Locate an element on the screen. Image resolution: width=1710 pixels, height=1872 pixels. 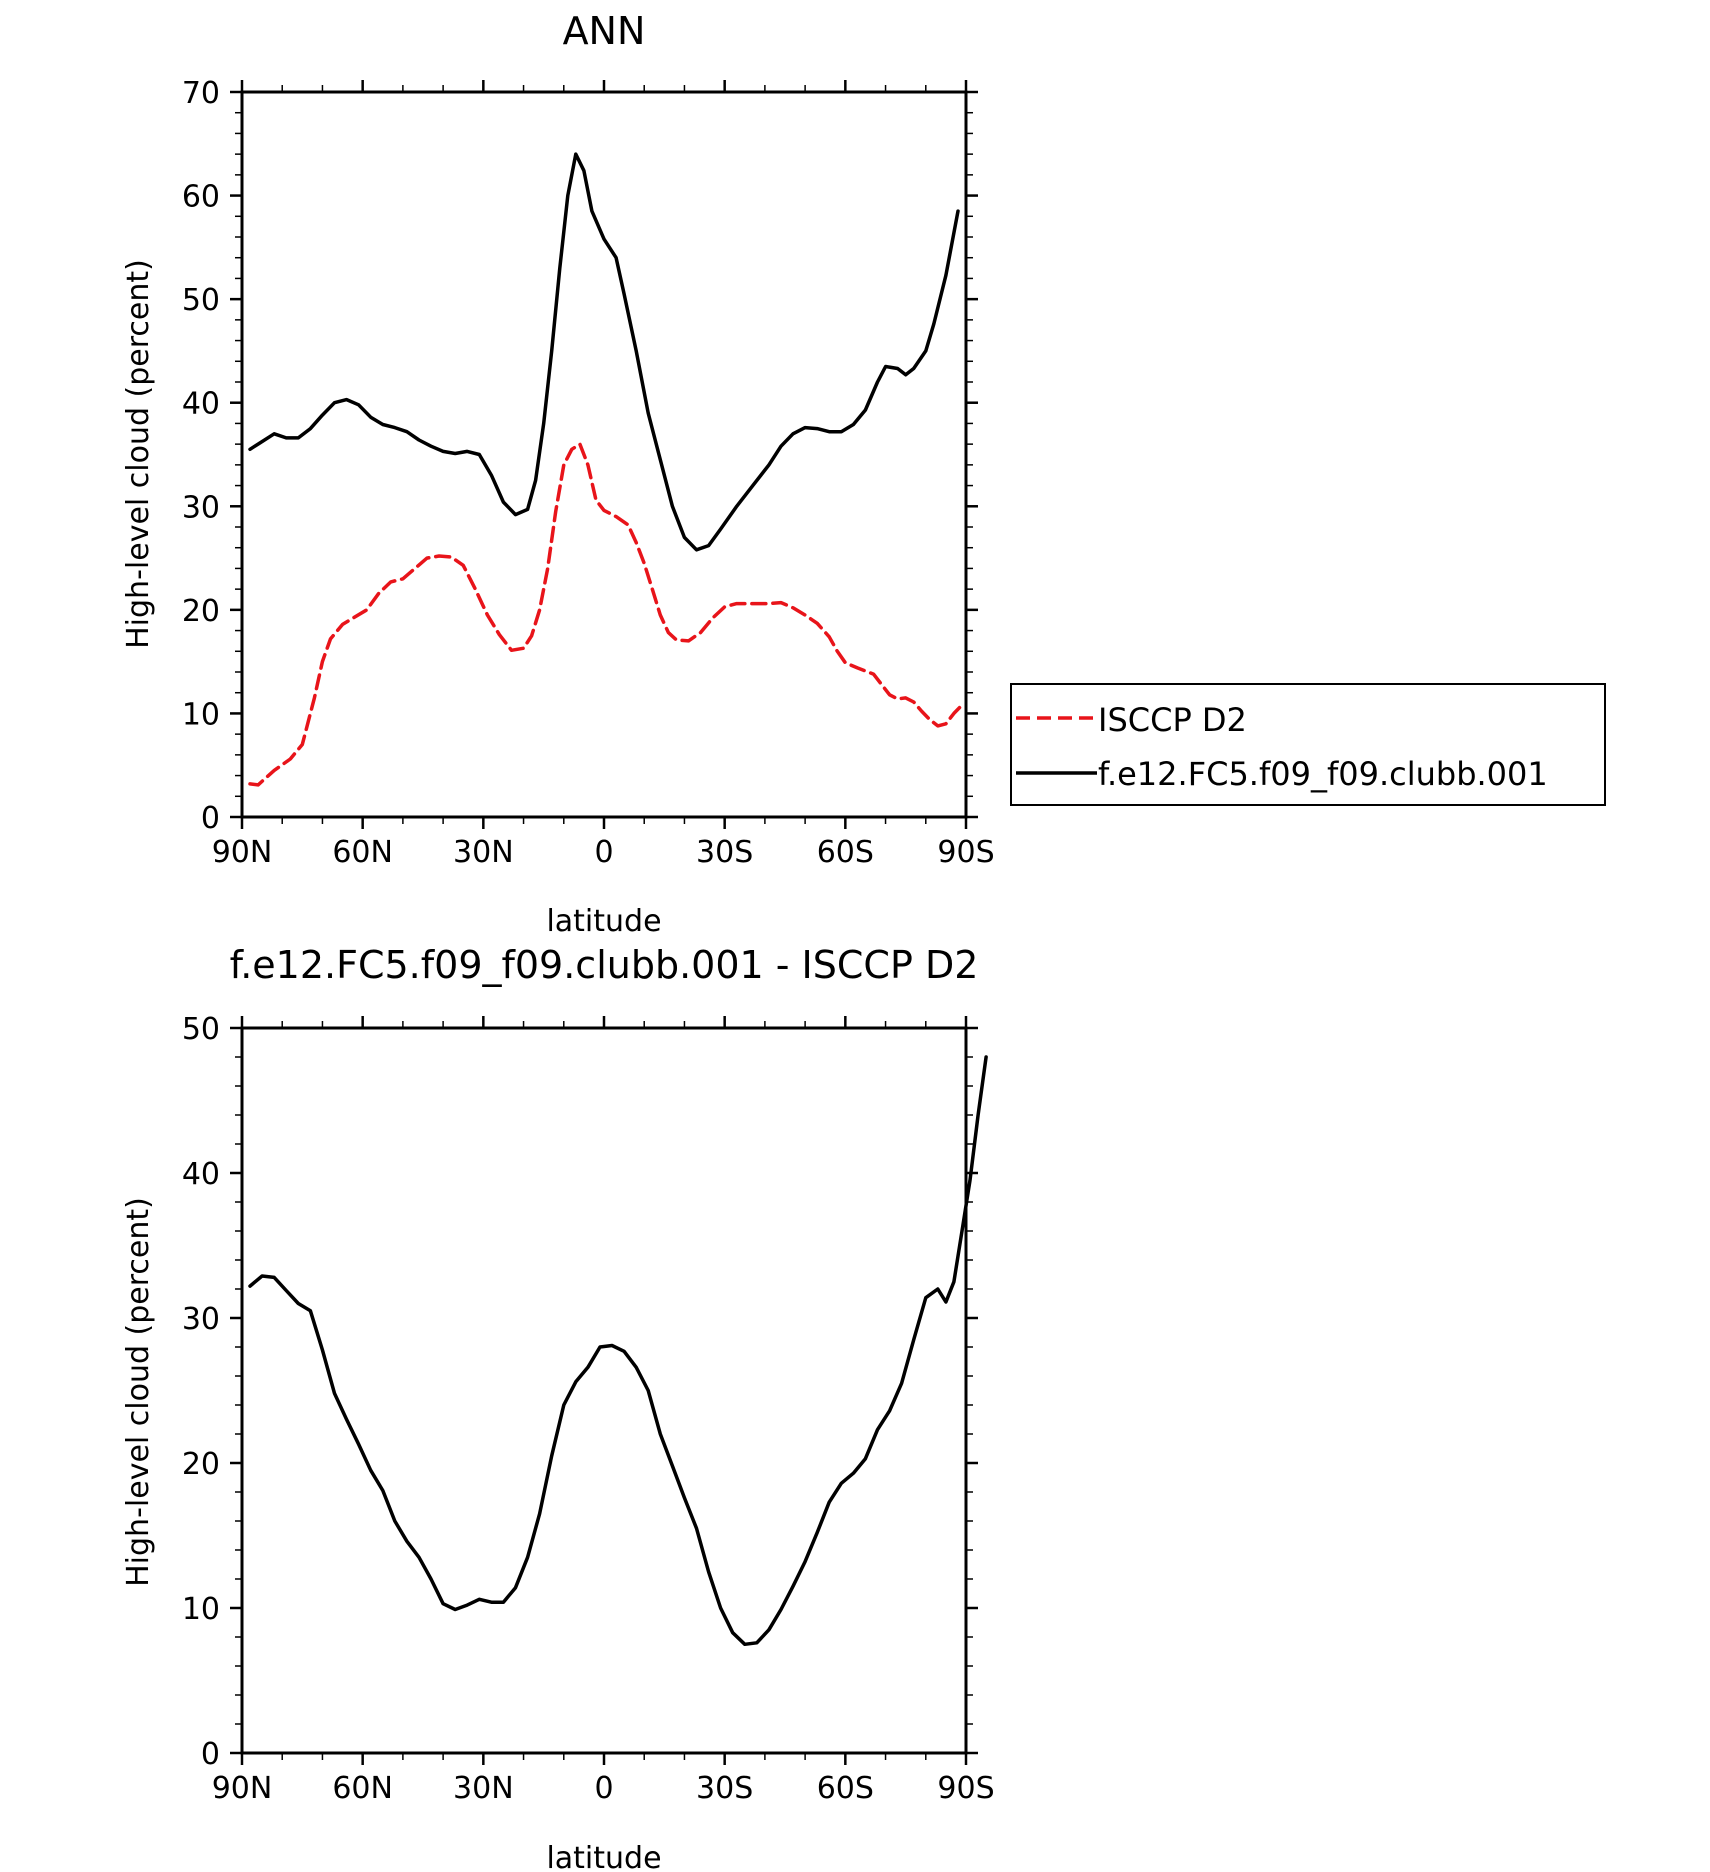
bottom-x-tick-label: 30N is located at coordinates (483, 1788).